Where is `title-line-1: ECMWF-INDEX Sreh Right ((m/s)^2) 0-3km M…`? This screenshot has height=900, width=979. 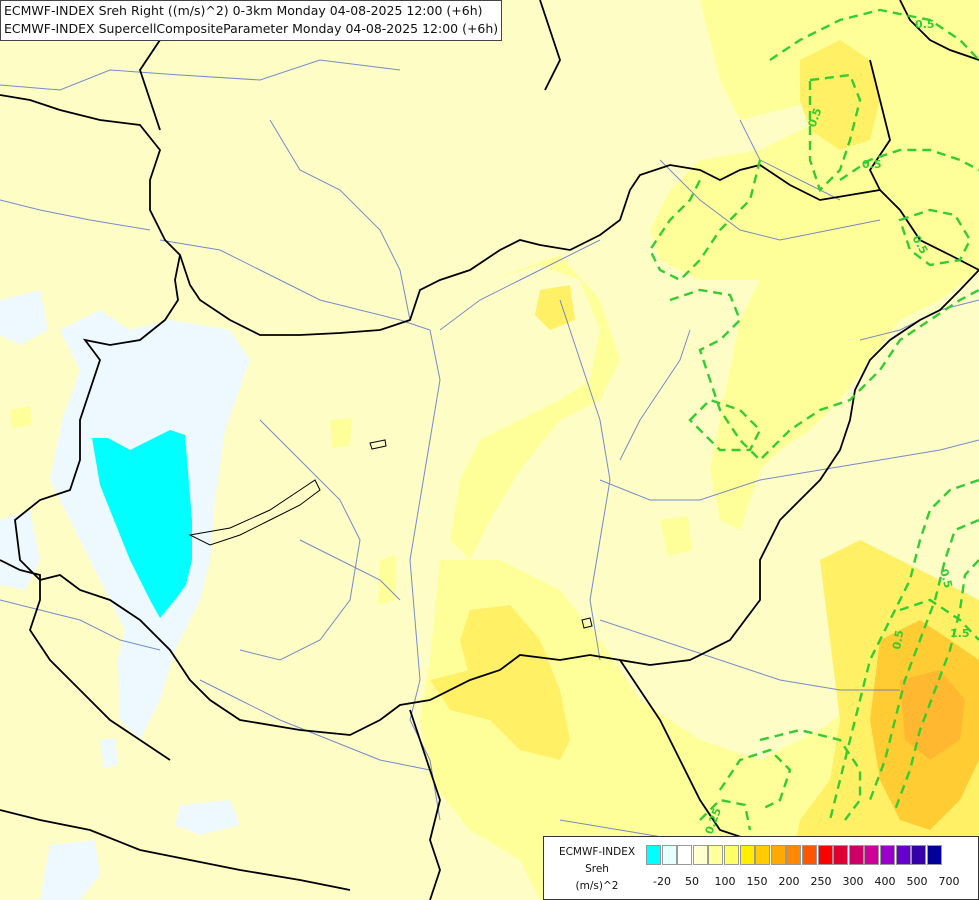
title-line-1: ECMWF-INDEX Sreh Right ((m/s)^2) 0-3km M… is located at coordinates (243, 10).